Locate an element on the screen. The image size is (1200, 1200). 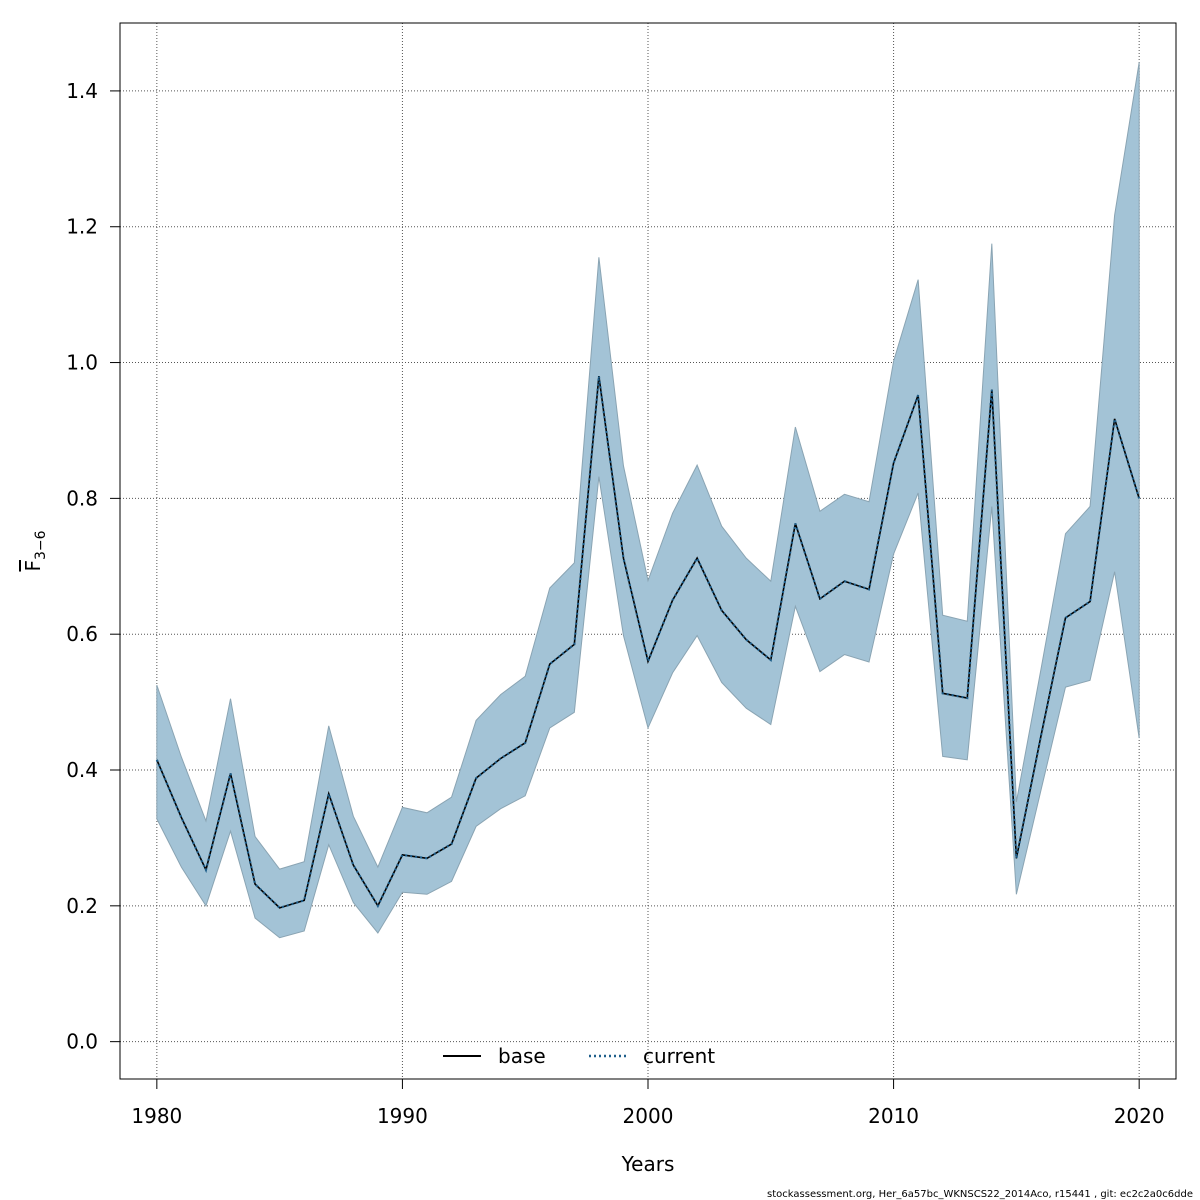
x-tick-label: 2010 is located at coordinates (893, 1116).